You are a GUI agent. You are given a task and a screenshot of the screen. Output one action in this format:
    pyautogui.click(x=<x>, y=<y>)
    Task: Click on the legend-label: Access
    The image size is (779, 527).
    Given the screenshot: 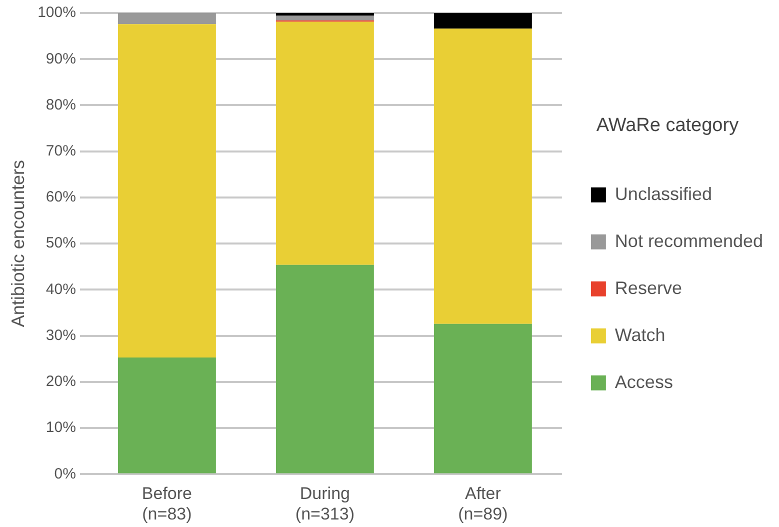 What is the action you would take?
    pyautogui.click(x=643, y=382)
    